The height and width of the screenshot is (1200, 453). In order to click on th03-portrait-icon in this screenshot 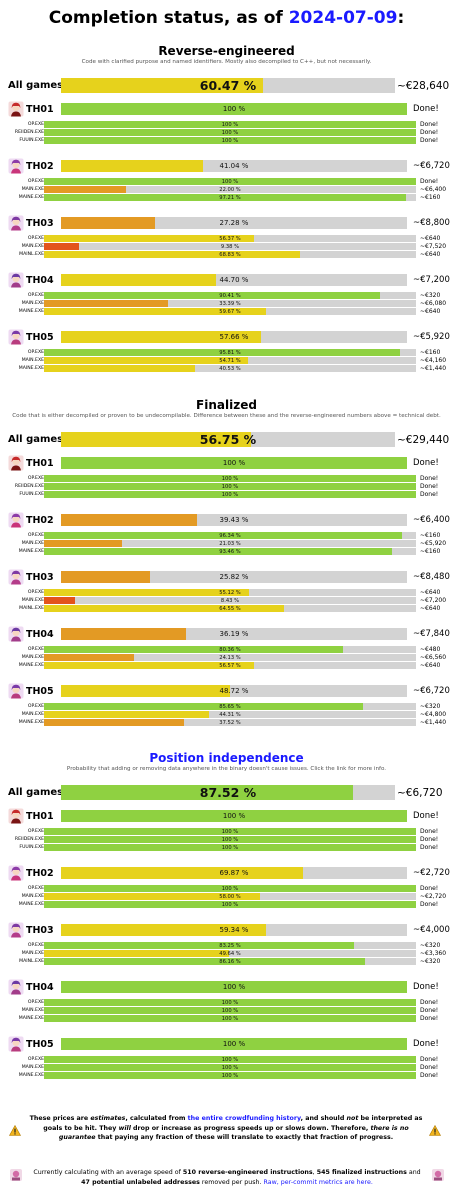, I will do `click(16, 930)`.